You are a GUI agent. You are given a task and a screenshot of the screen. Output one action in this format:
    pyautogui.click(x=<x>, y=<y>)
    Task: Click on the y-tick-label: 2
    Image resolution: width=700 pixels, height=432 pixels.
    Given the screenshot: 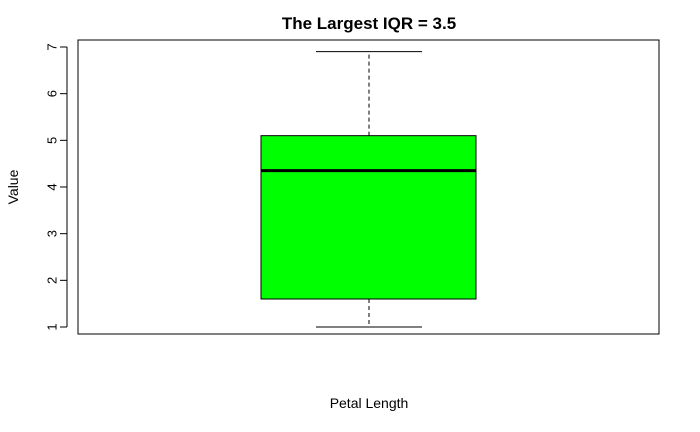 What is the action you would take?
    pyautogui.click(x=52, y=280)
    